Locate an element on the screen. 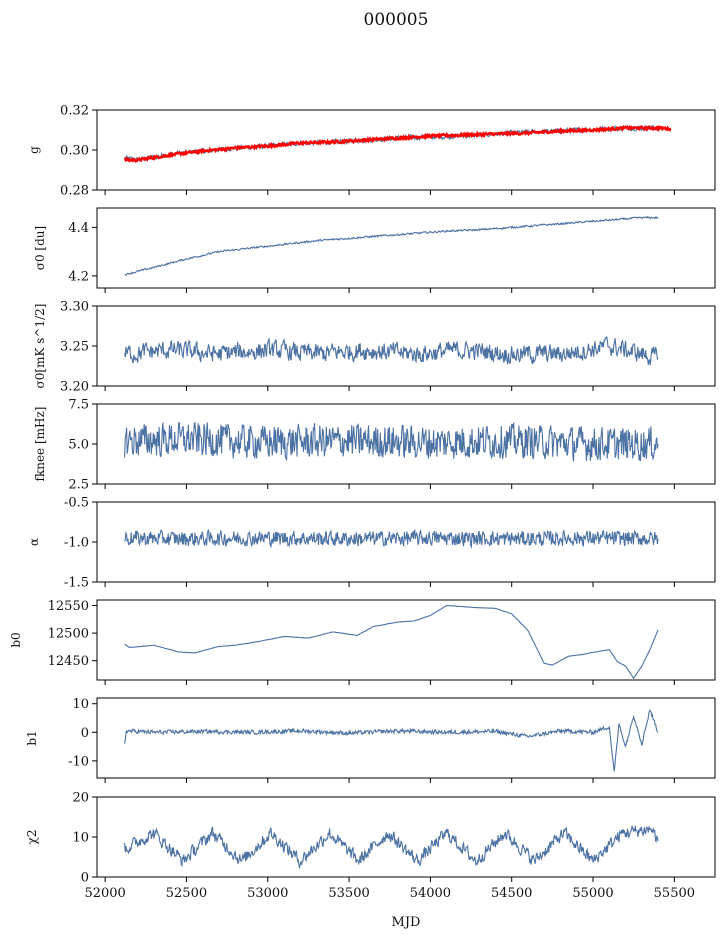 This screenshot has height=936, width=725. panel-7: 10 0 -10 b1 is located at coordinates (370, 740).